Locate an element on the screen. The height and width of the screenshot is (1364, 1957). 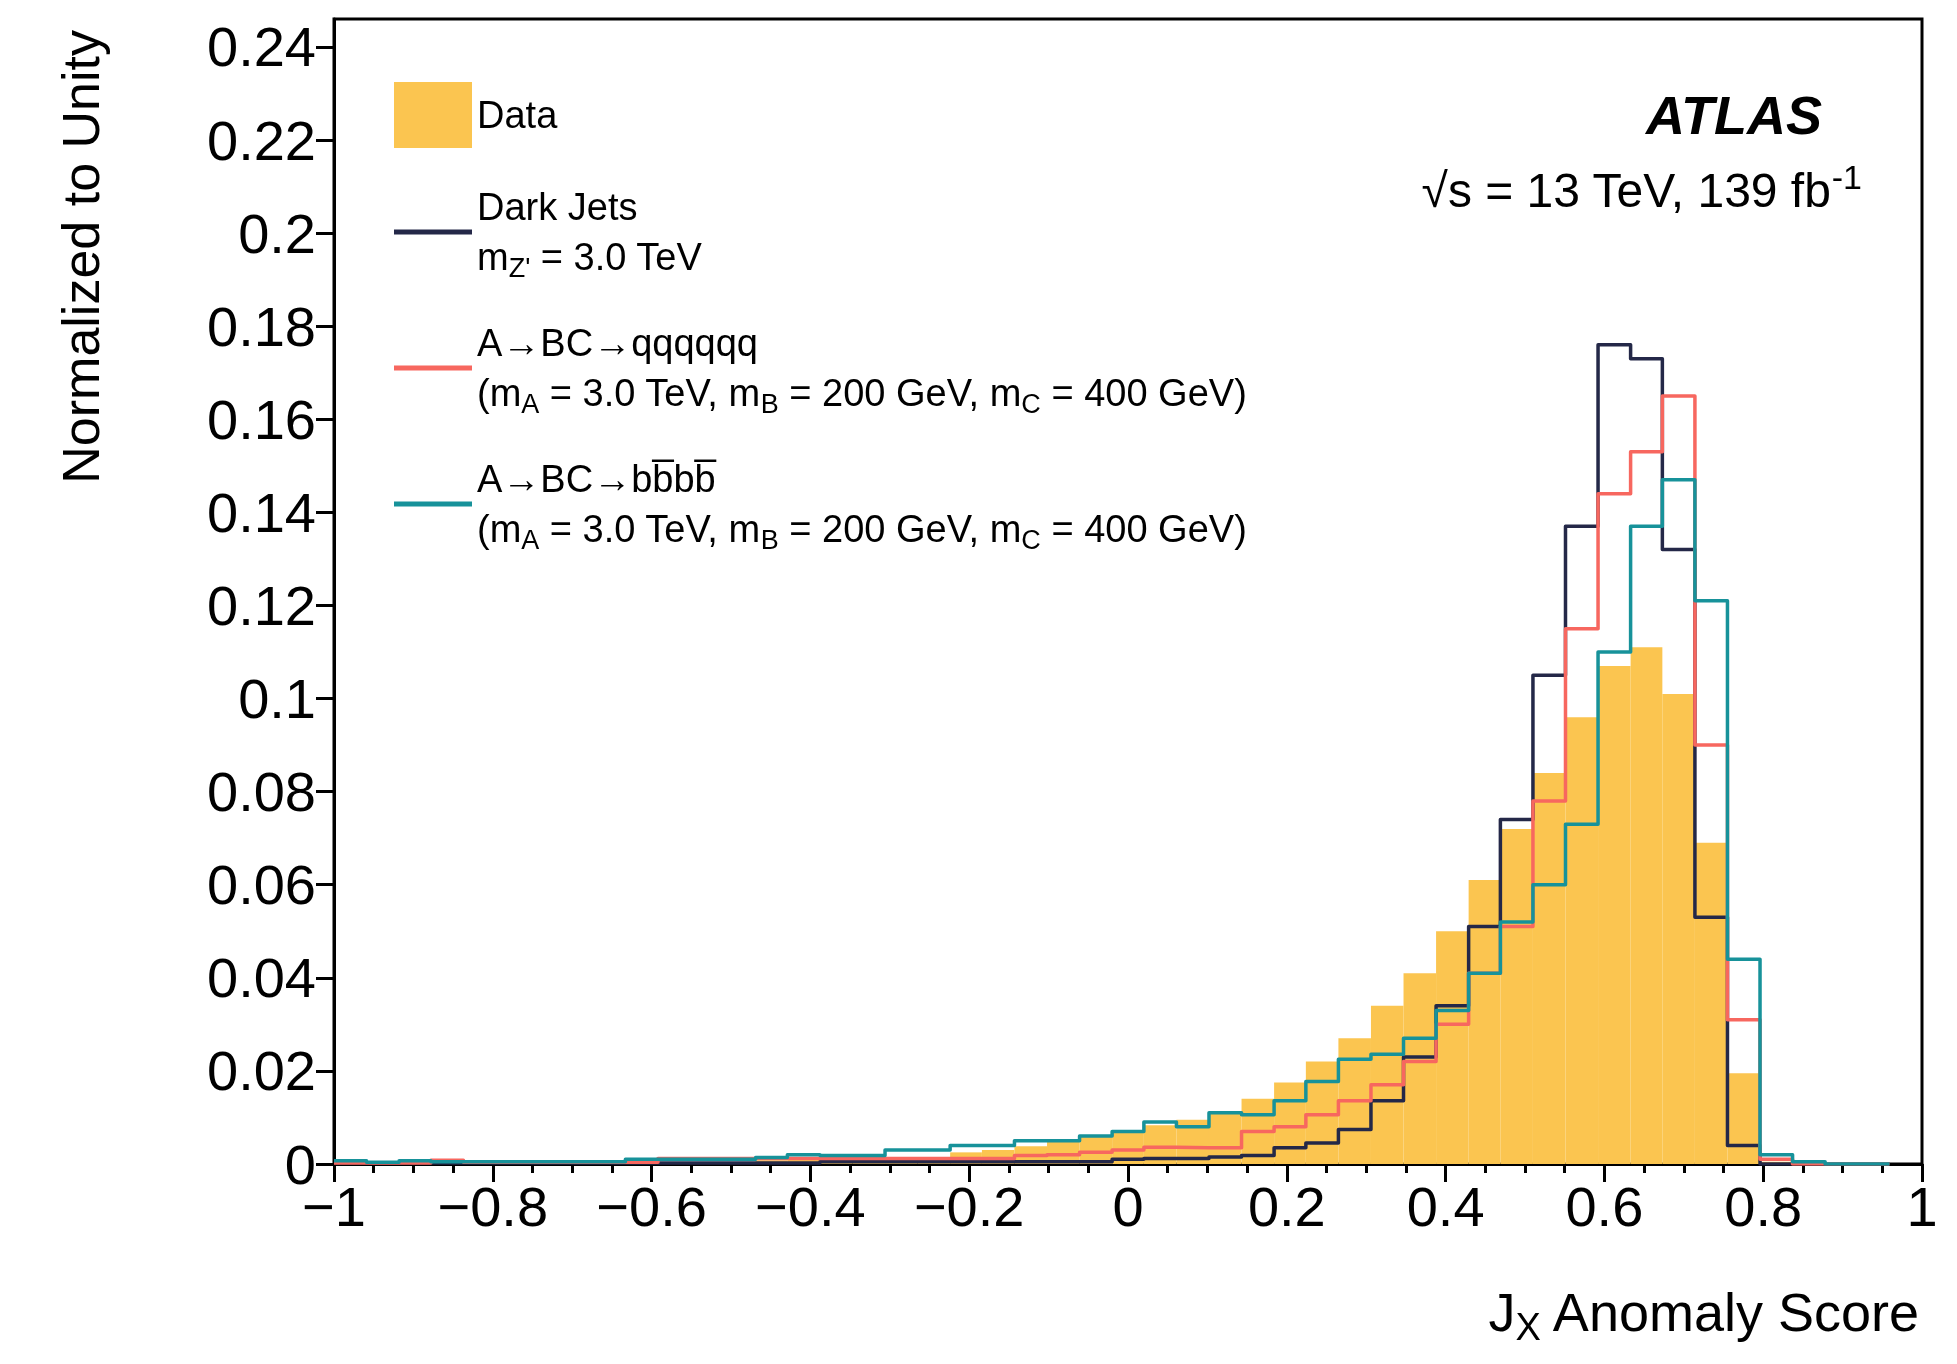
y-tick-label: 0.2 is located at coordinates (277, 233).